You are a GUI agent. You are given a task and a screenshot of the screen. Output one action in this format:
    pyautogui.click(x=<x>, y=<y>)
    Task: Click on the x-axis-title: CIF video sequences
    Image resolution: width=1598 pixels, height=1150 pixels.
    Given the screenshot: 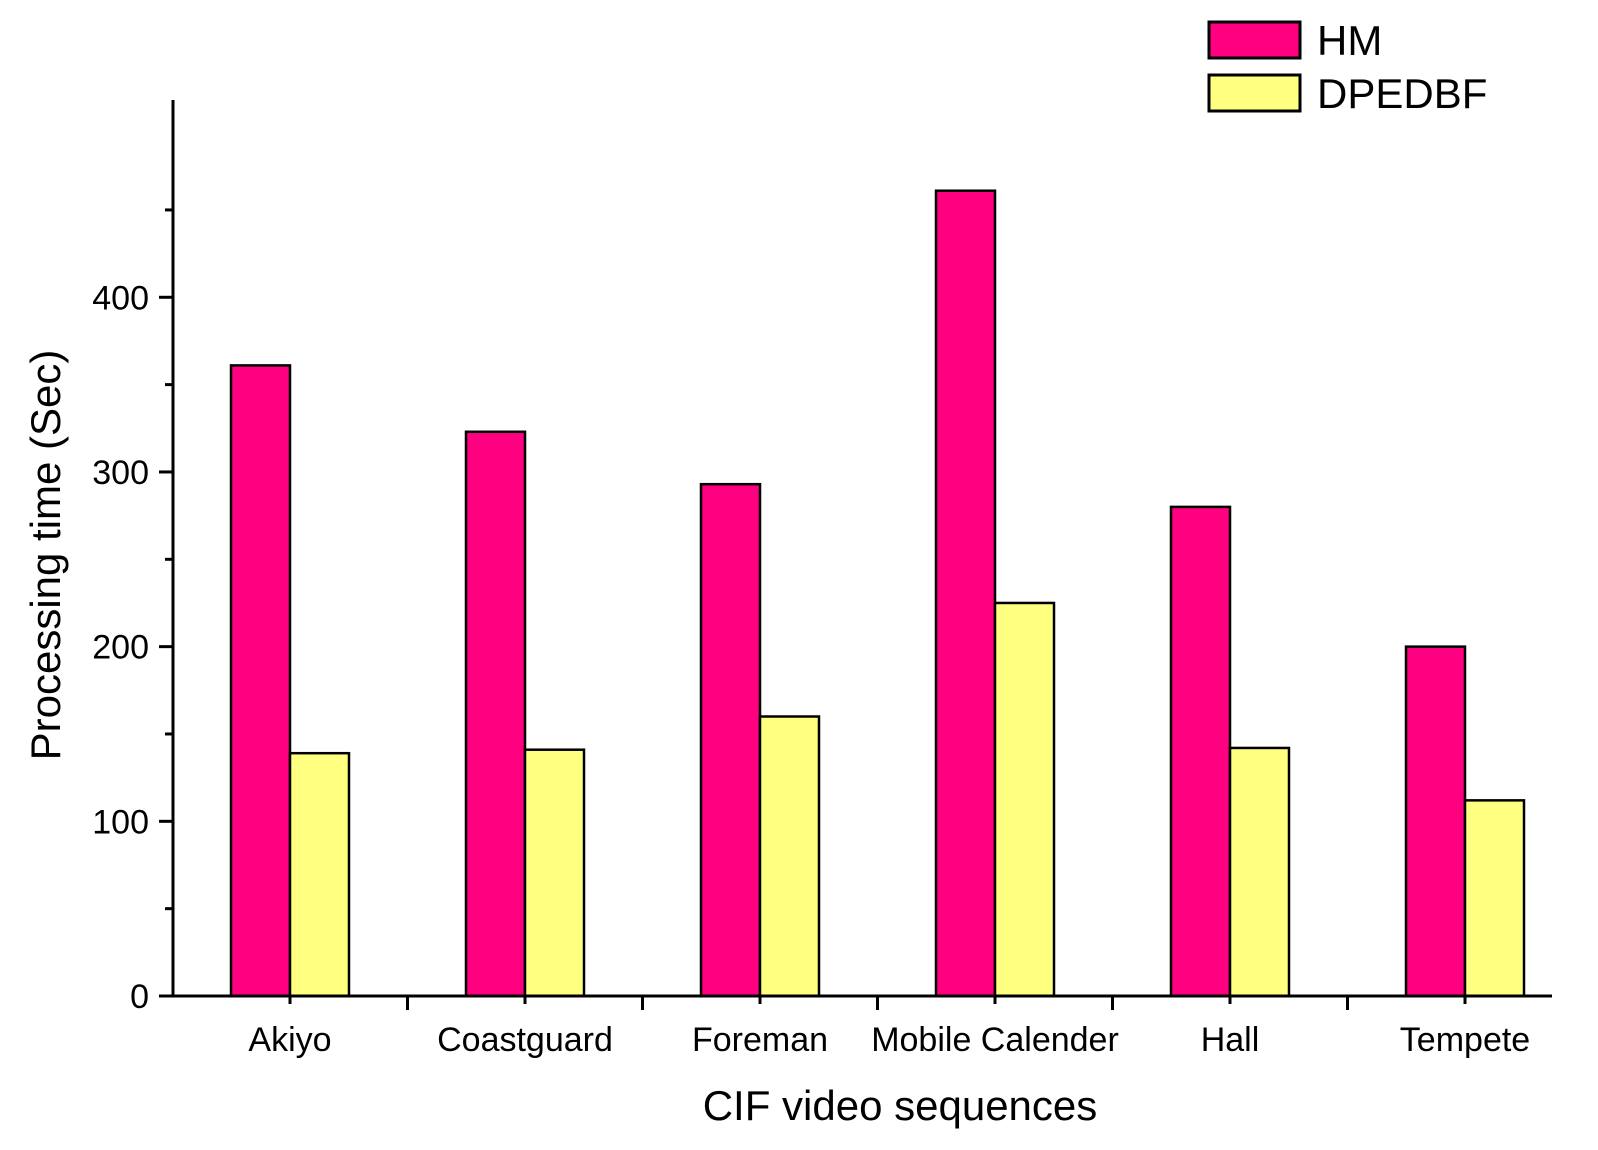 What is the action you would take?
    pyautogui.click(x=900, y=1105)
    